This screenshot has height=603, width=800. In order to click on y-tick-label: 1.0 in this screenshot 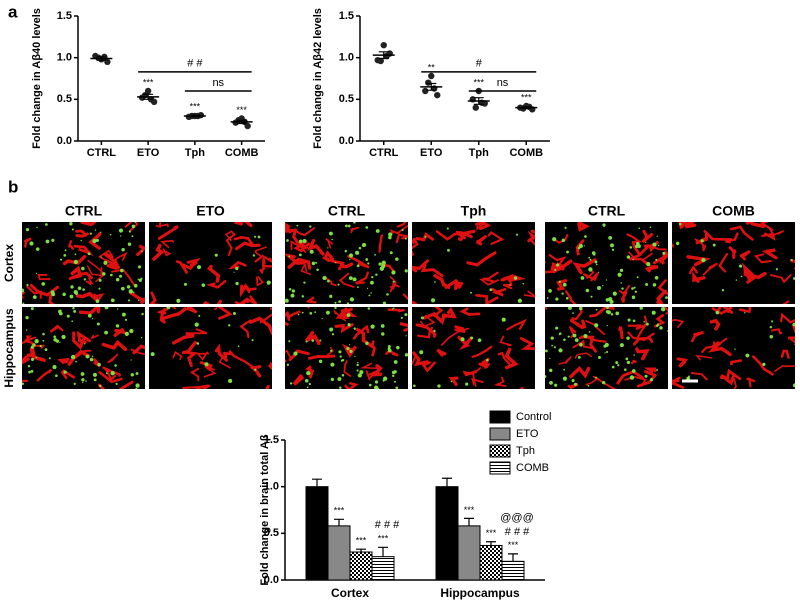, I will do `click(64, 58)`.